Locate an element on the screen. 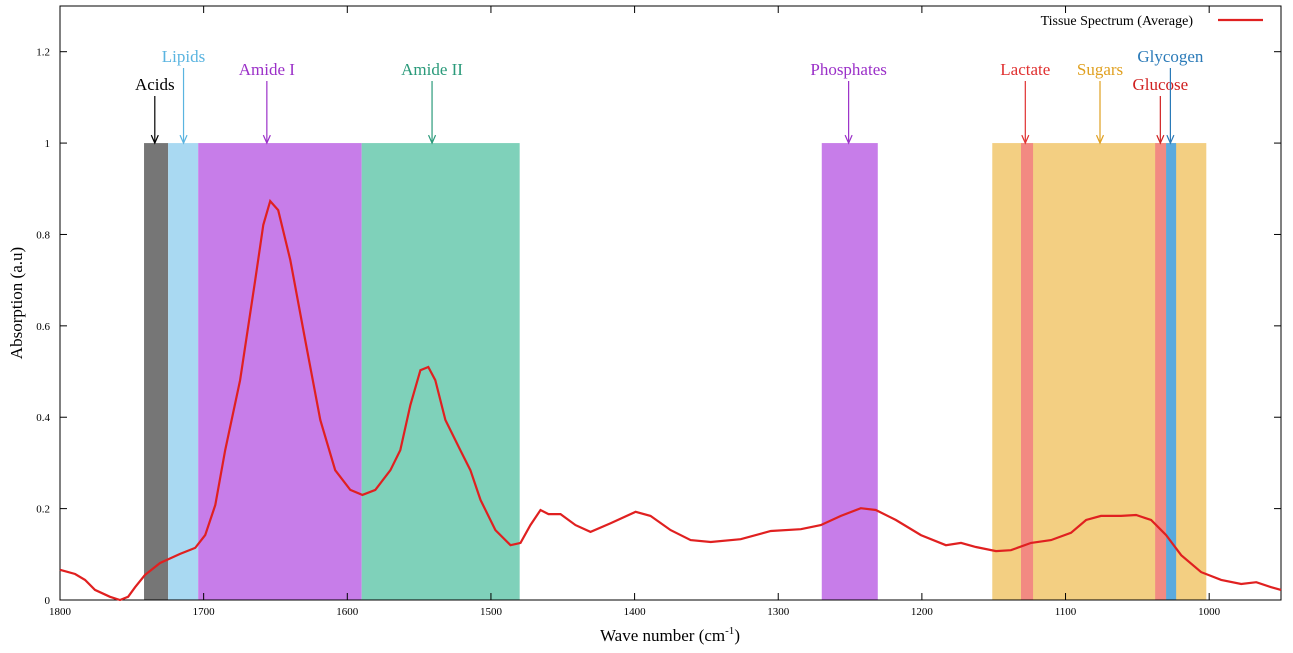 This screenshot has height=653, width=1293. band-label: Glucose is located at coordinates (1160, 84).